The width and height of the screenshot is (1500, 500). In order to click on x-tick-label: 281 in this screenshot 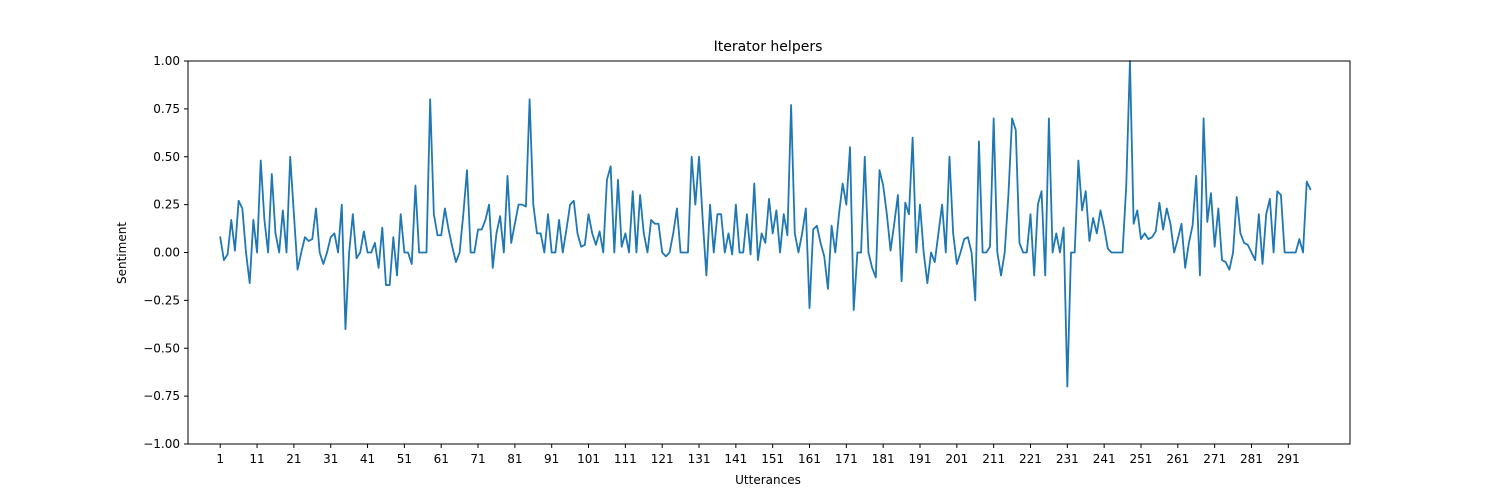, I will do `click(1251, 459)`.